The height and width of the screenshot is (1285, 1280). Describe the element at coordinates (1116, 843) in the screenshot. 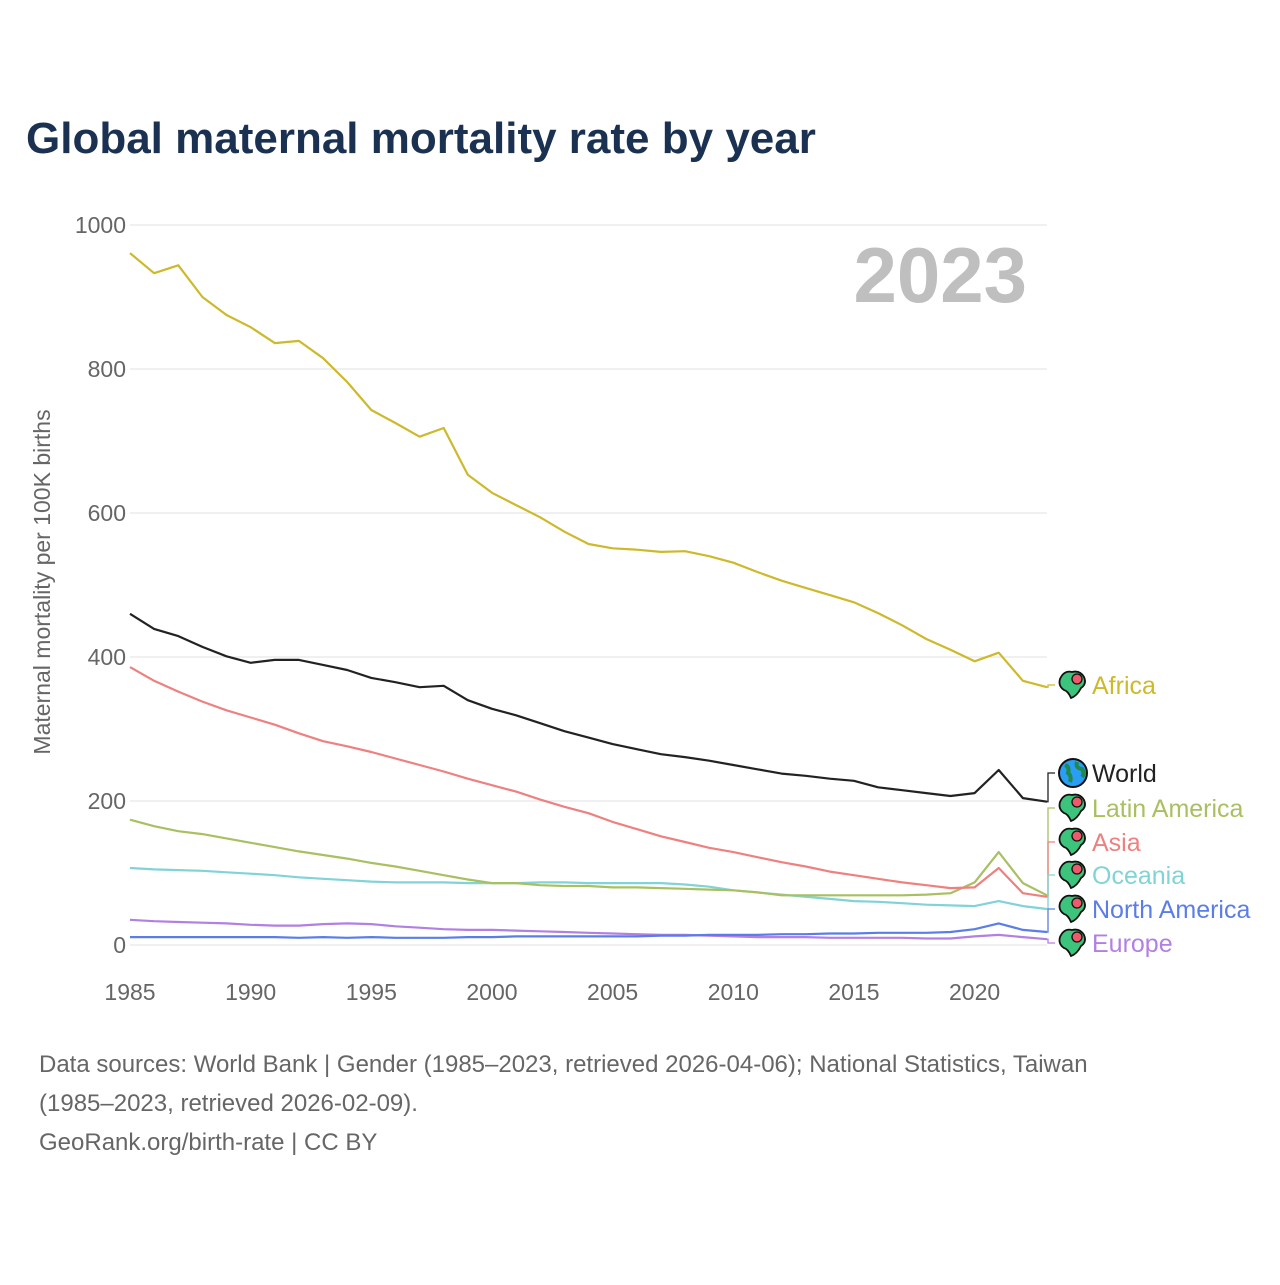

I see `series-label-asia: Asia` at that location.